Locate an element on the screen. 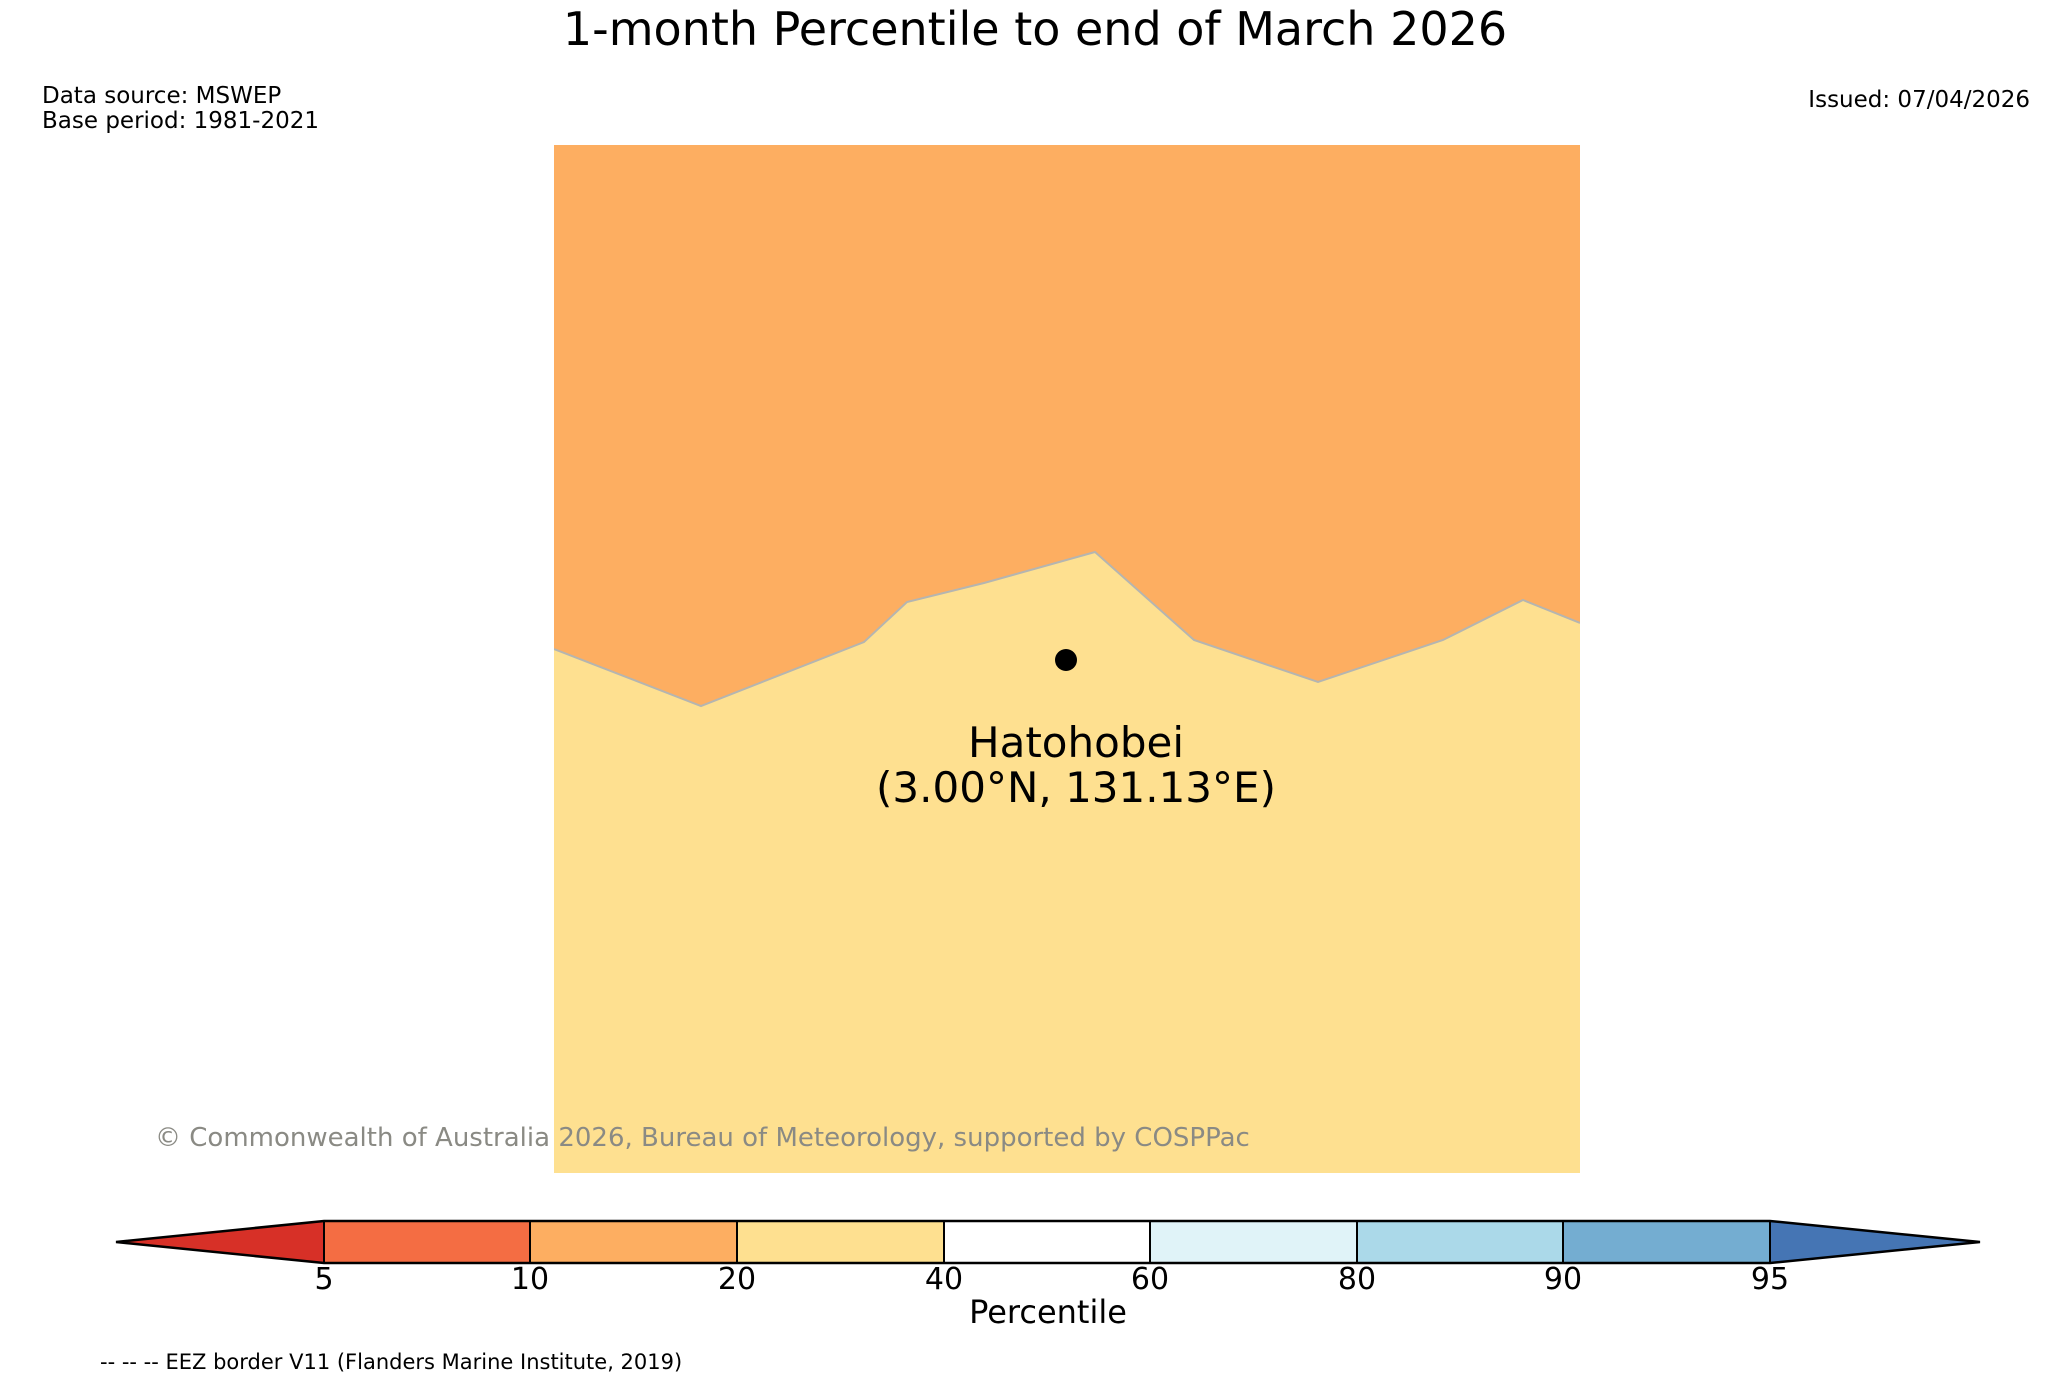 The image size is (2070, 1380). colorbar-dividers is located at coordinates (1047, 1242).